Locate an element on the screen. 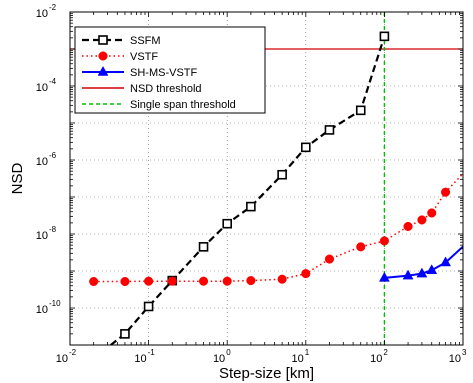 This screenshot has height=383, width=473. legend-entry: SSFM is located at coordinates (121, 41).